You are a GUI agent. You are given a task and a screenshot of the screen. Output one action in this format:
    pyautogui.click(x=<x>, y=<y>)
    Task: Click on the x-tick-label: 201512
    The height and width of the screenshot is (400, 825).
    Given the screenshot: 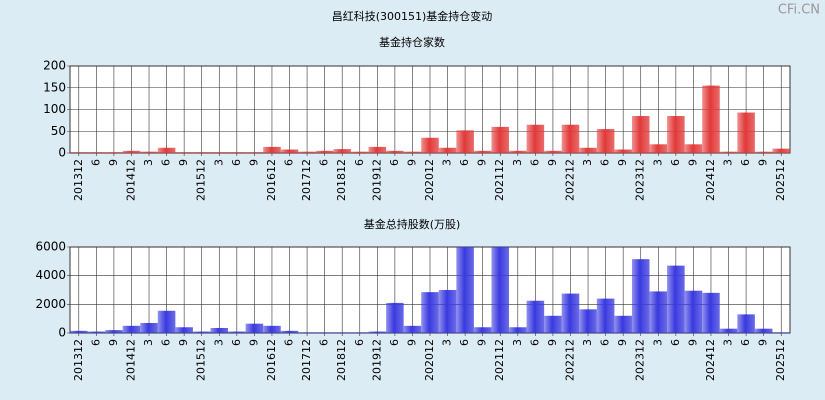 What is the action you would take?
    pyautogui.click(x=201, y=360)
    